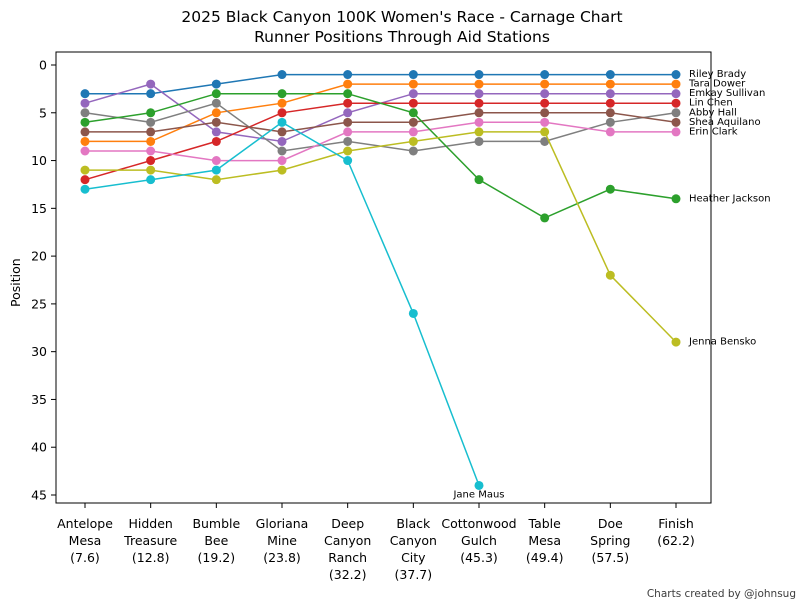 This screenshot has width=804, height=607. What do you see at coordinates (717, 74) in the screenshot?
I see `runner-label-riley-brady: Riley Brady` at bounding box center [717, 74].